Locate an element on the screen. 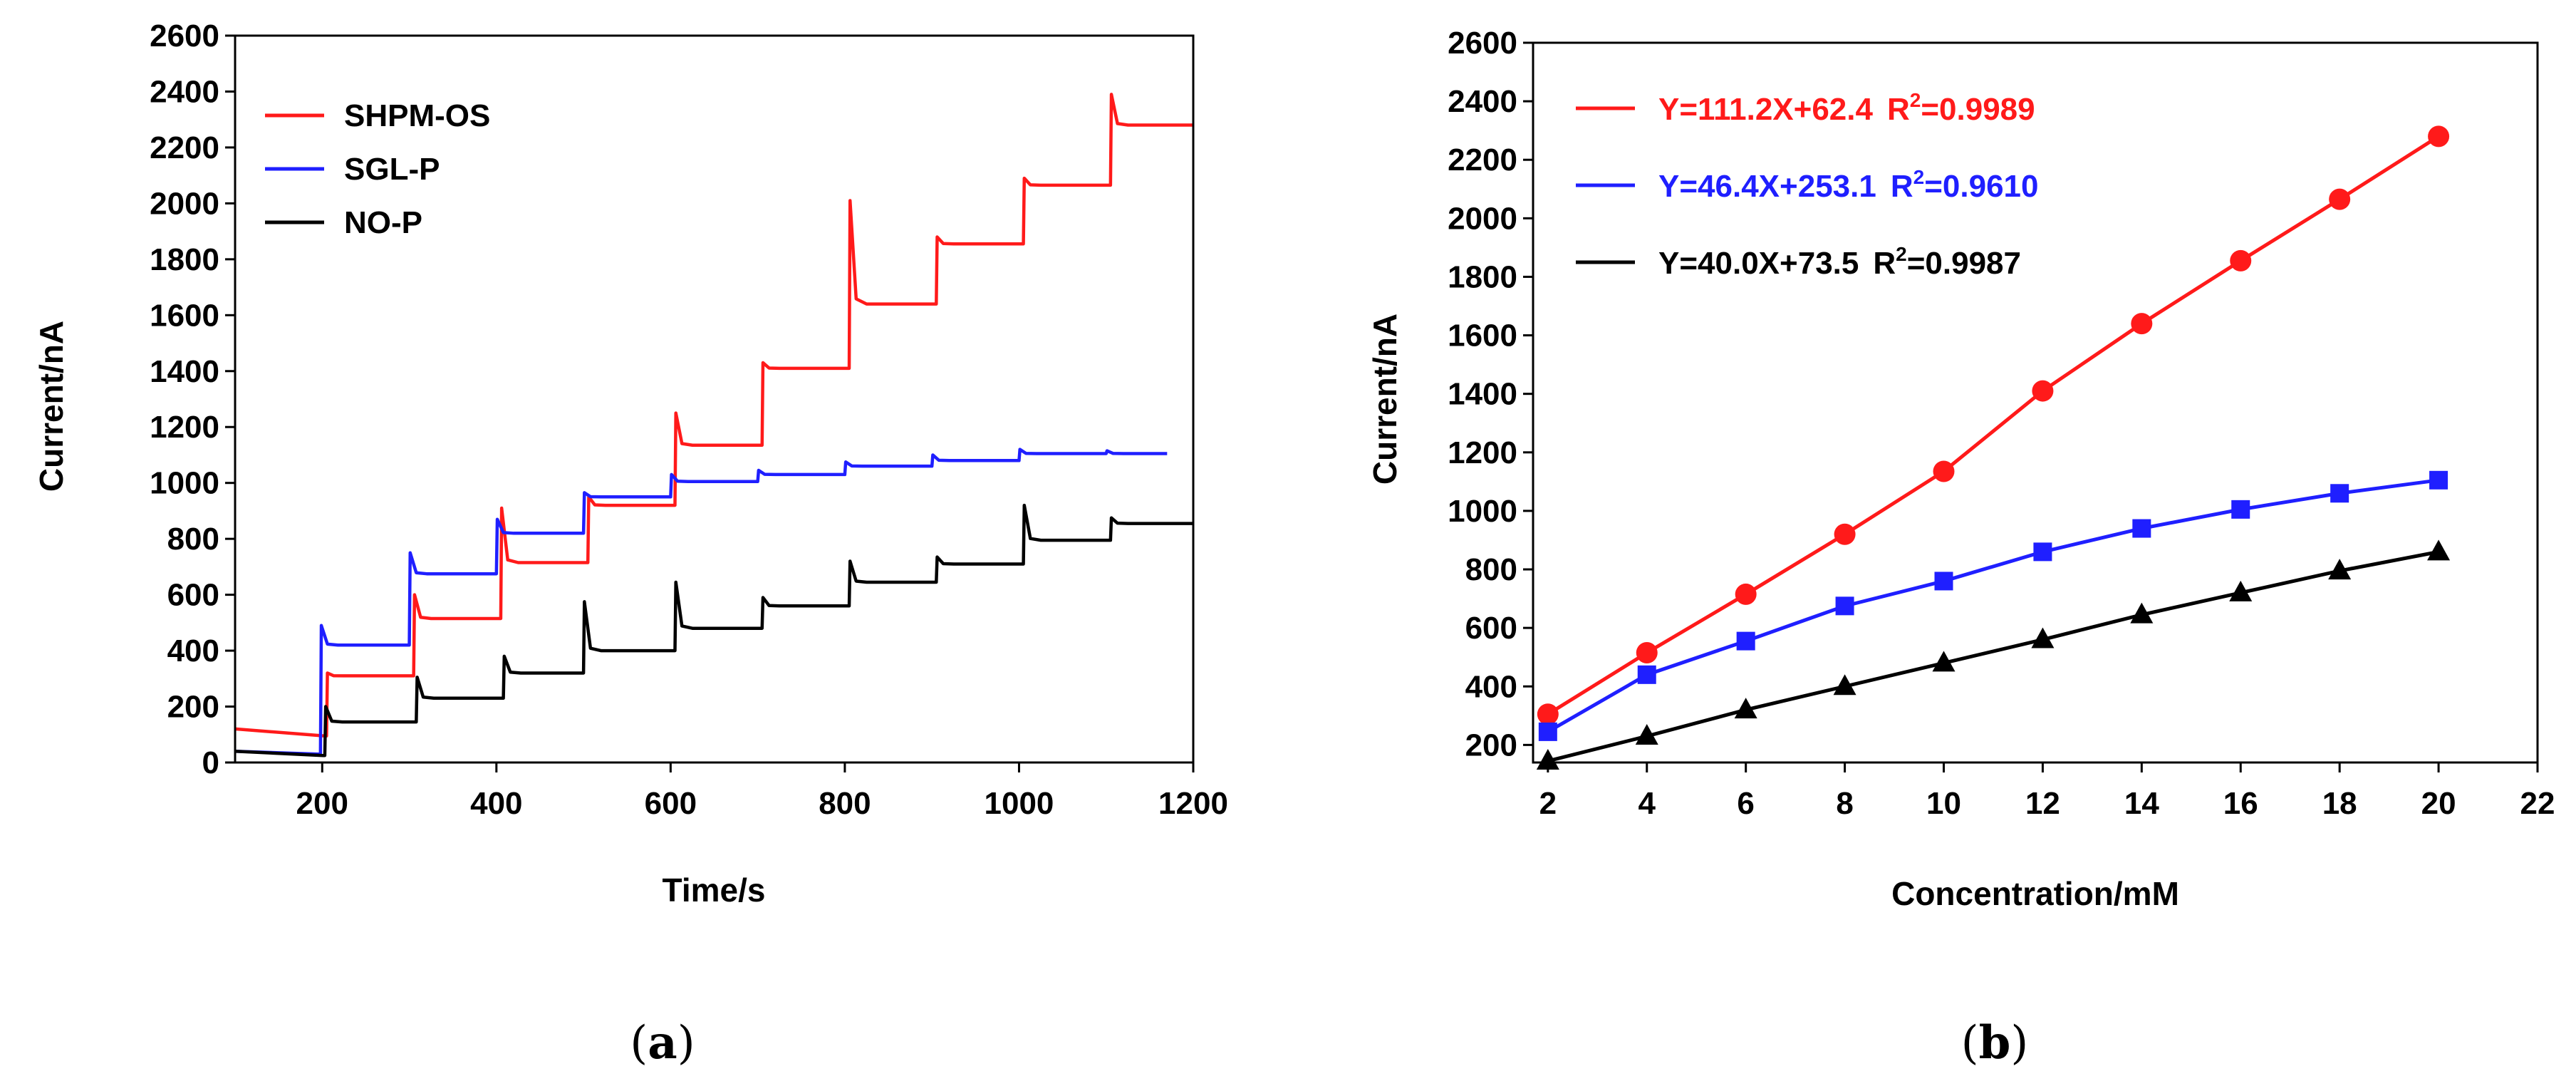  y-tick-label-b: 1800 is located at coordinates (1482, 276).